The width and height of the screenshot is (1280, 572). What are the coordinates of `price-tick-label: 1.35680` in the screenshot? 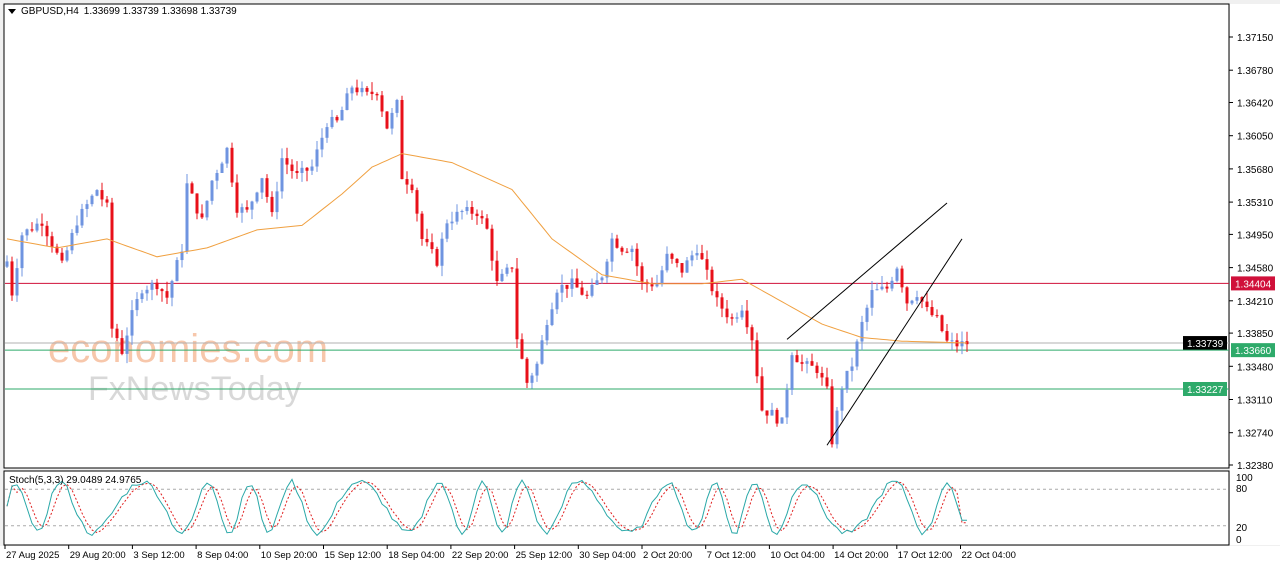 It's located at (1255, 170).